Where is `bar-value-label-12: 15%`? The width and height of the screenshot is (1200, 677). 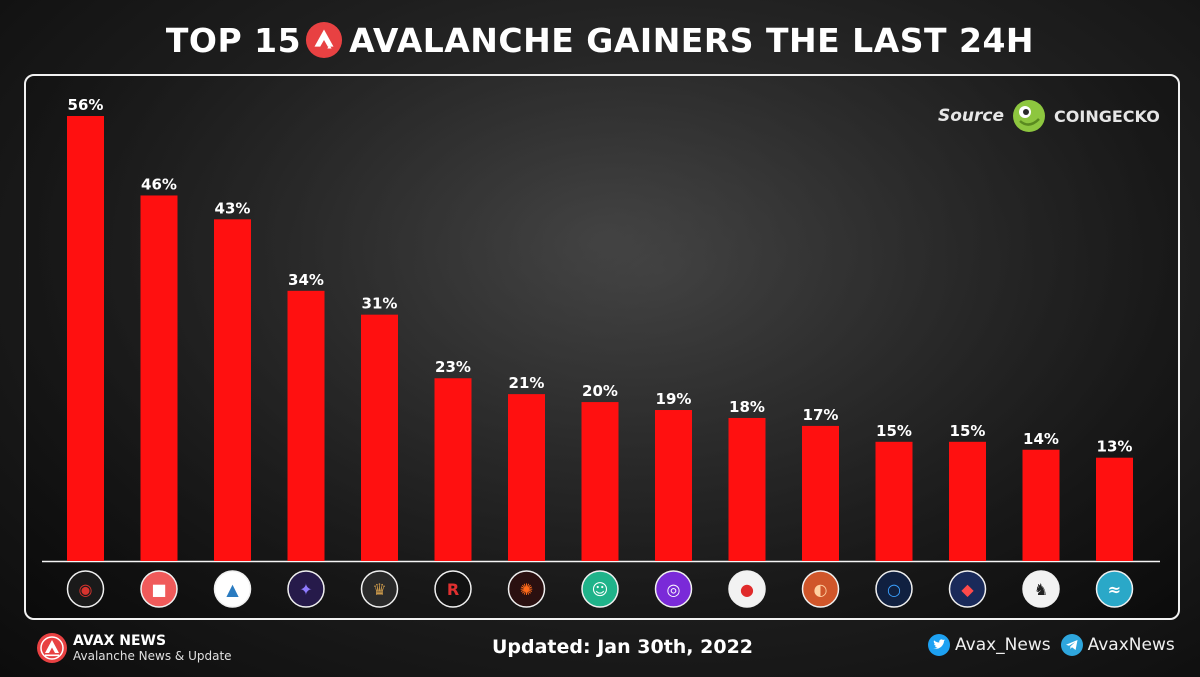
bar-value-label-12: 15% is located at coordinates (894, 431).